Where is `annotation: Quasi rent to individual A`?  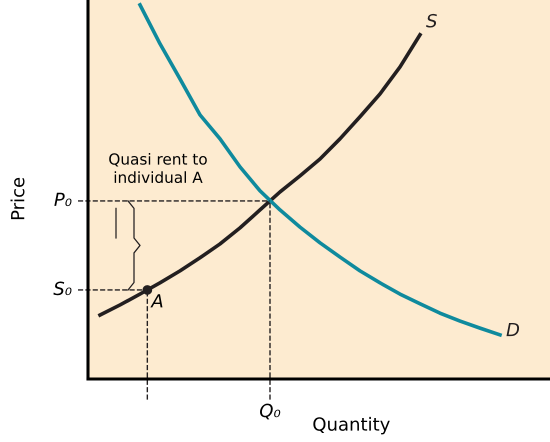 annotation: Quasi rent to individual A is located at coordinates (158, 168).